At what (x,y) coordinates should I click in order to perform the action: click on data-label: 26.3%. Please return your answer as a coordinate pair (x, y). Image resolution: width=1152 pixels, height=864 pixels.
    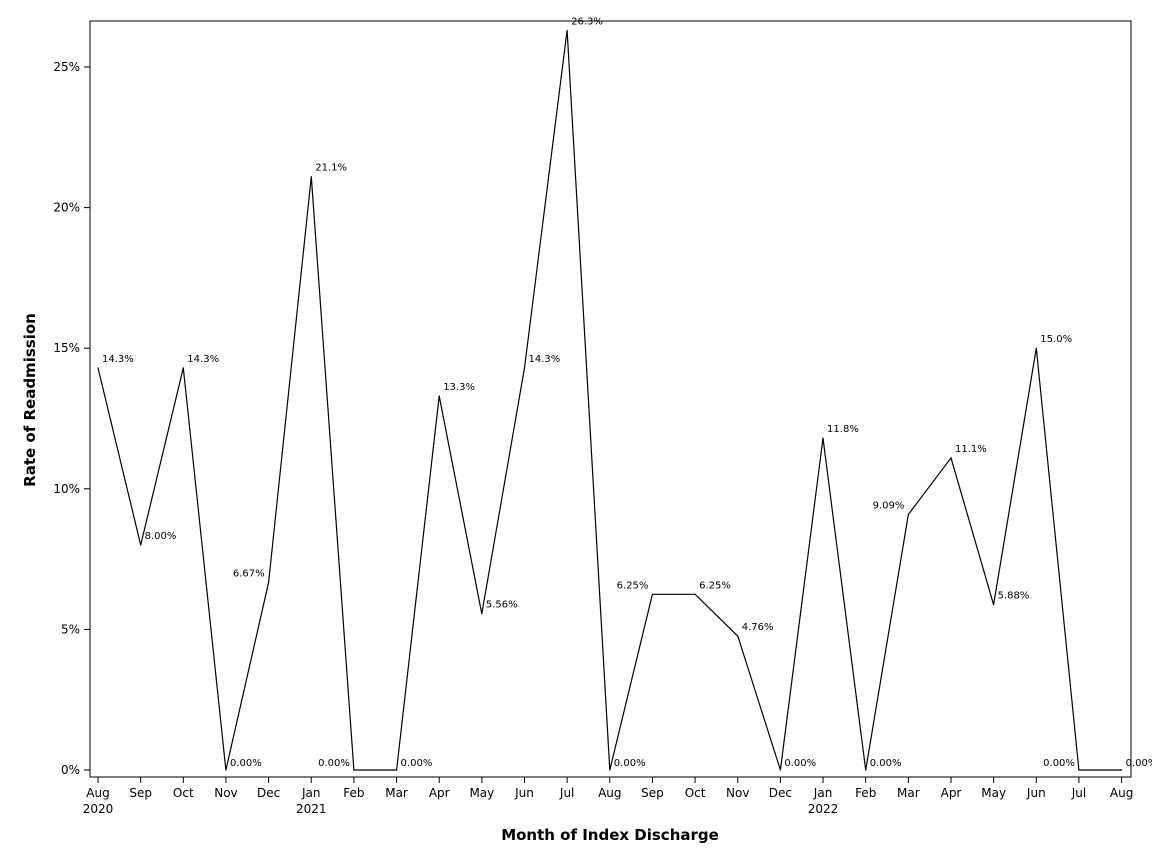
    Looking at the image, I should click on (587, 21).